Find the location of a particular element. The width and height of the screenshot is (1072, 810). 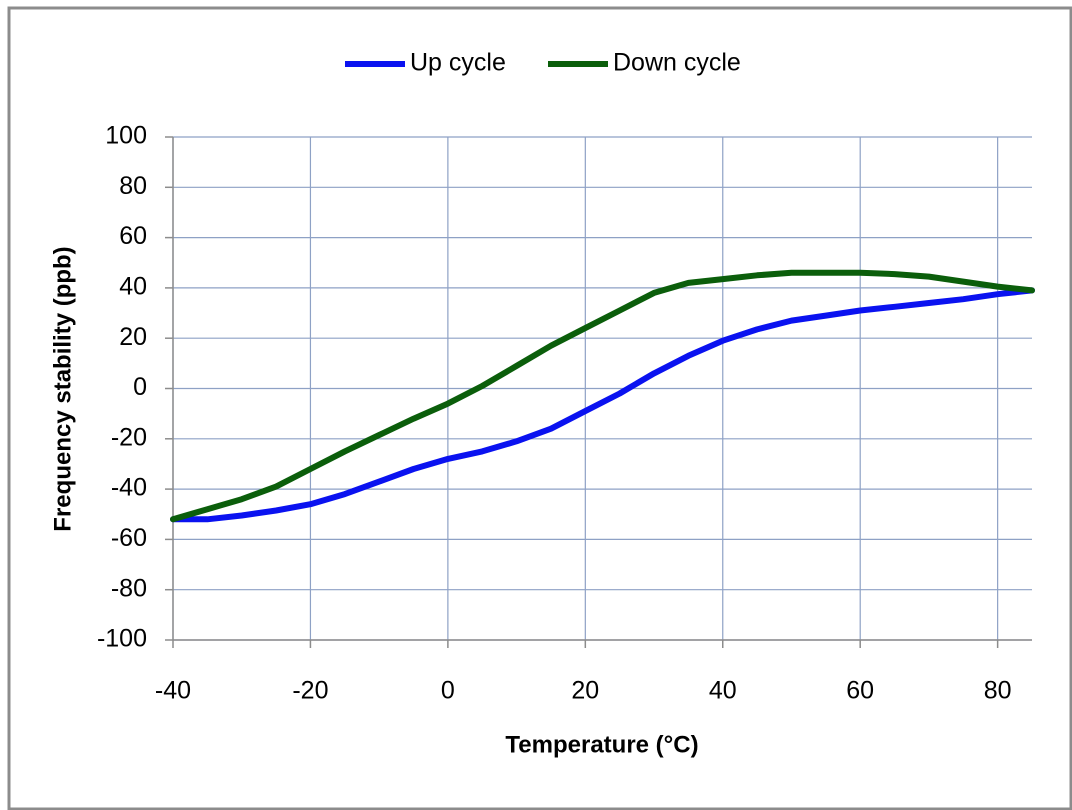

x-tick-label: 80 is located at coordinates (998, 691).